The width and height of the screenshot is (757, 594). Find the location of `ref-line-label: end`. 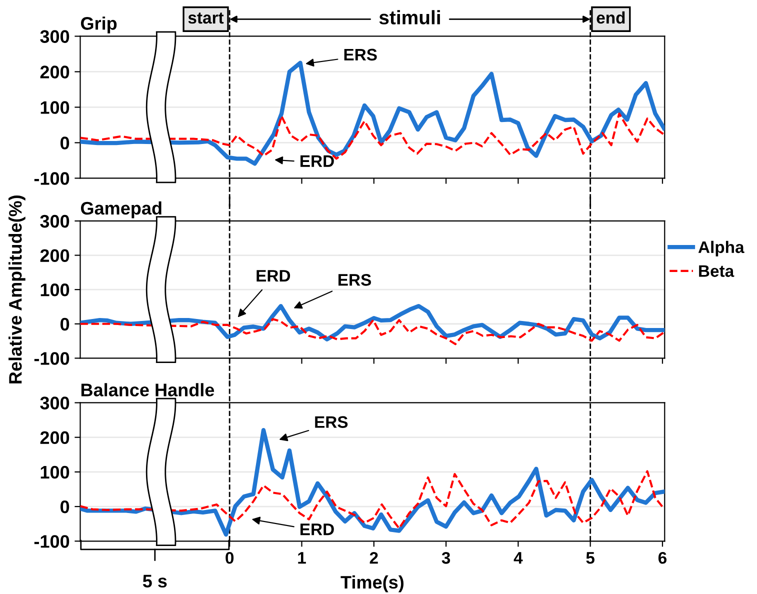

ref-line-label: end is located at coordinates (610, 17).